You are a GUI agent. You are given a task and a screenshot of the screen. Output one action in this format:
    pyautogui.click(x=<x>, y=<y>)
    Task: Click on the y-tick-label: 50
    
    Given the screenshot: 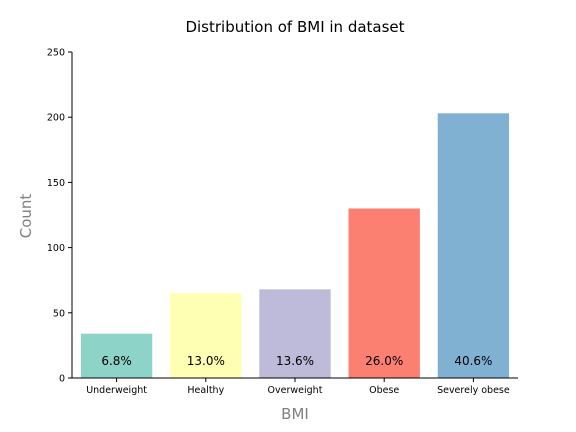 What is the action you would take?
    pyautogui.click(x=59, y=313)
    